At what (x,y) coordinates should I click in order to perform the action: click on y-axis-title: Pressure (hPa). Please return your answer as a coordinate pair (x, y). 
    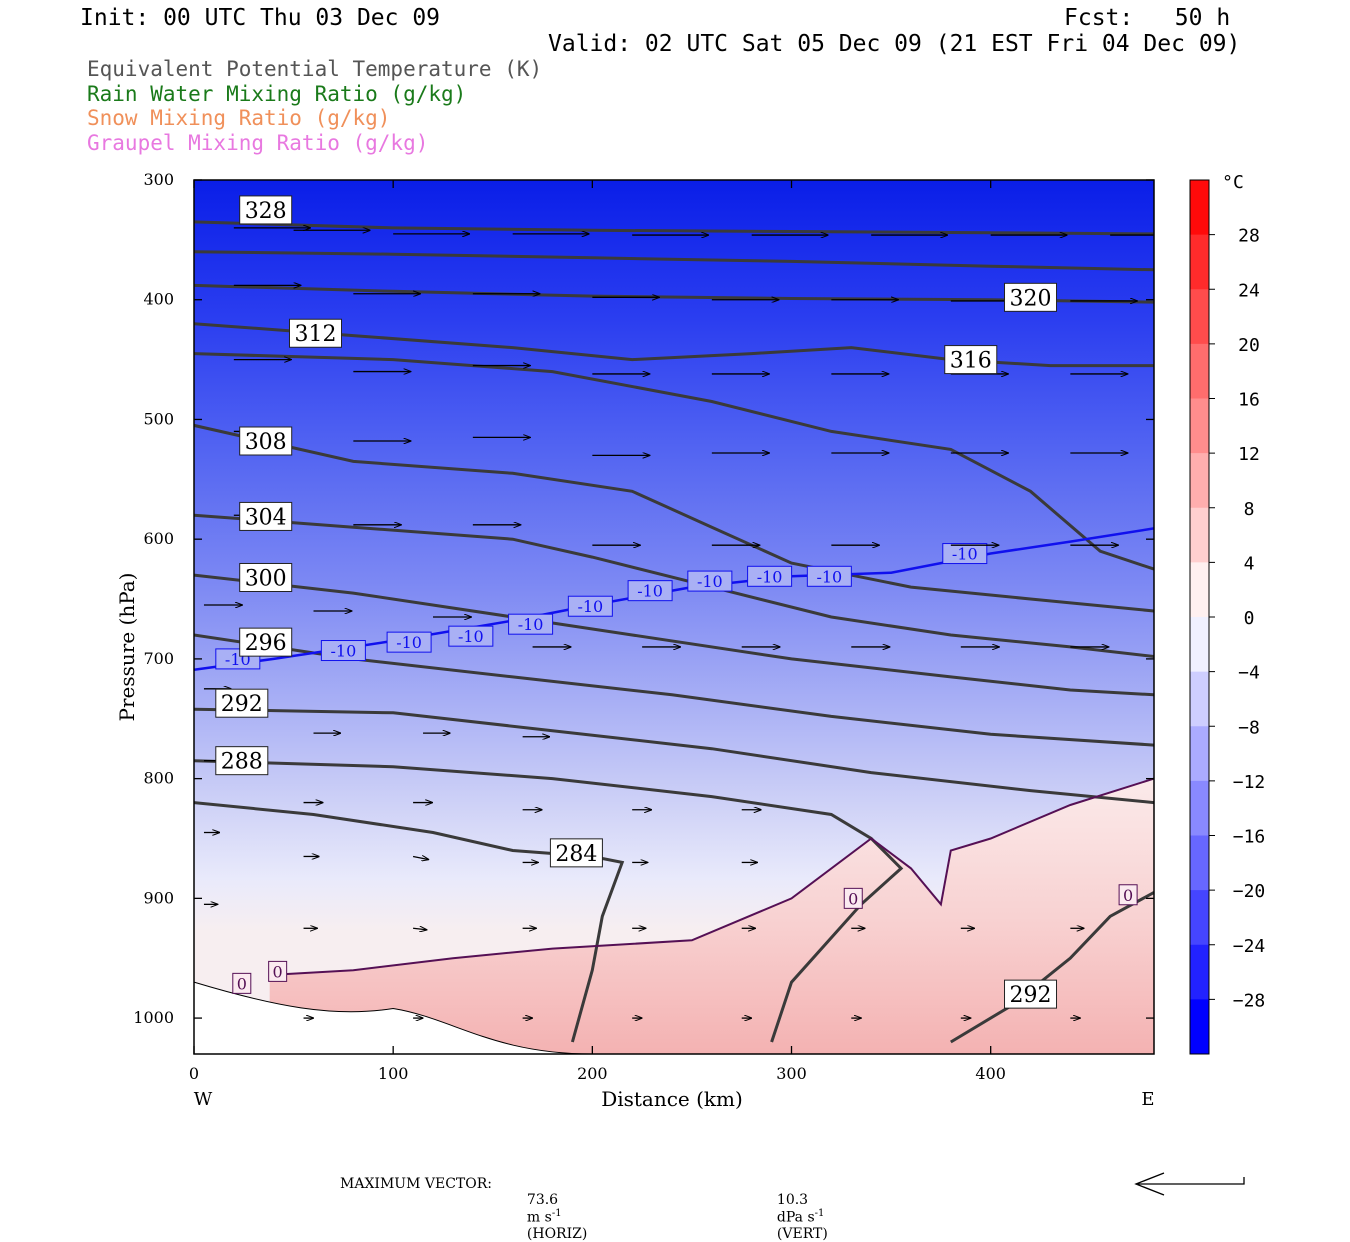
    Looking at the image, I should click on (127, 647).